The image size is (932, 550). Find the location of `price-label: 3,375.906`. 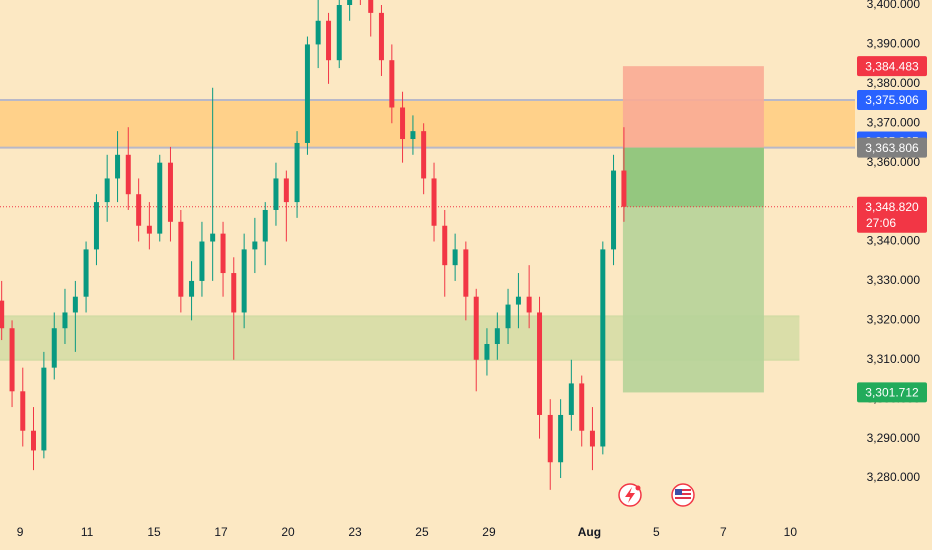

price-label: 3,375.906 is located at coordinates (892, 100).